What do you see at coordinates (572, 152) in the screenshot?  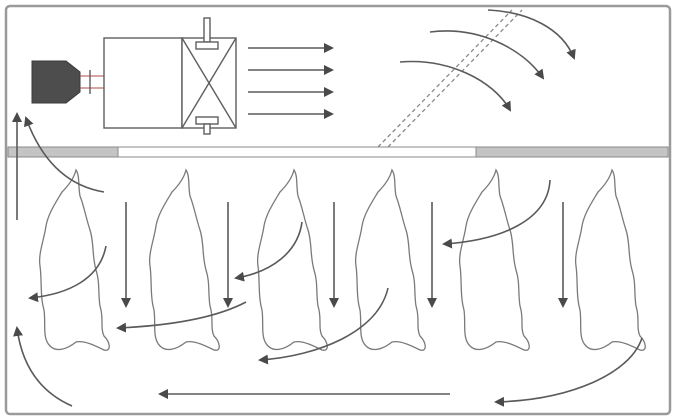 I see `ceiling-panel-right` at bounding box center [572, 152].